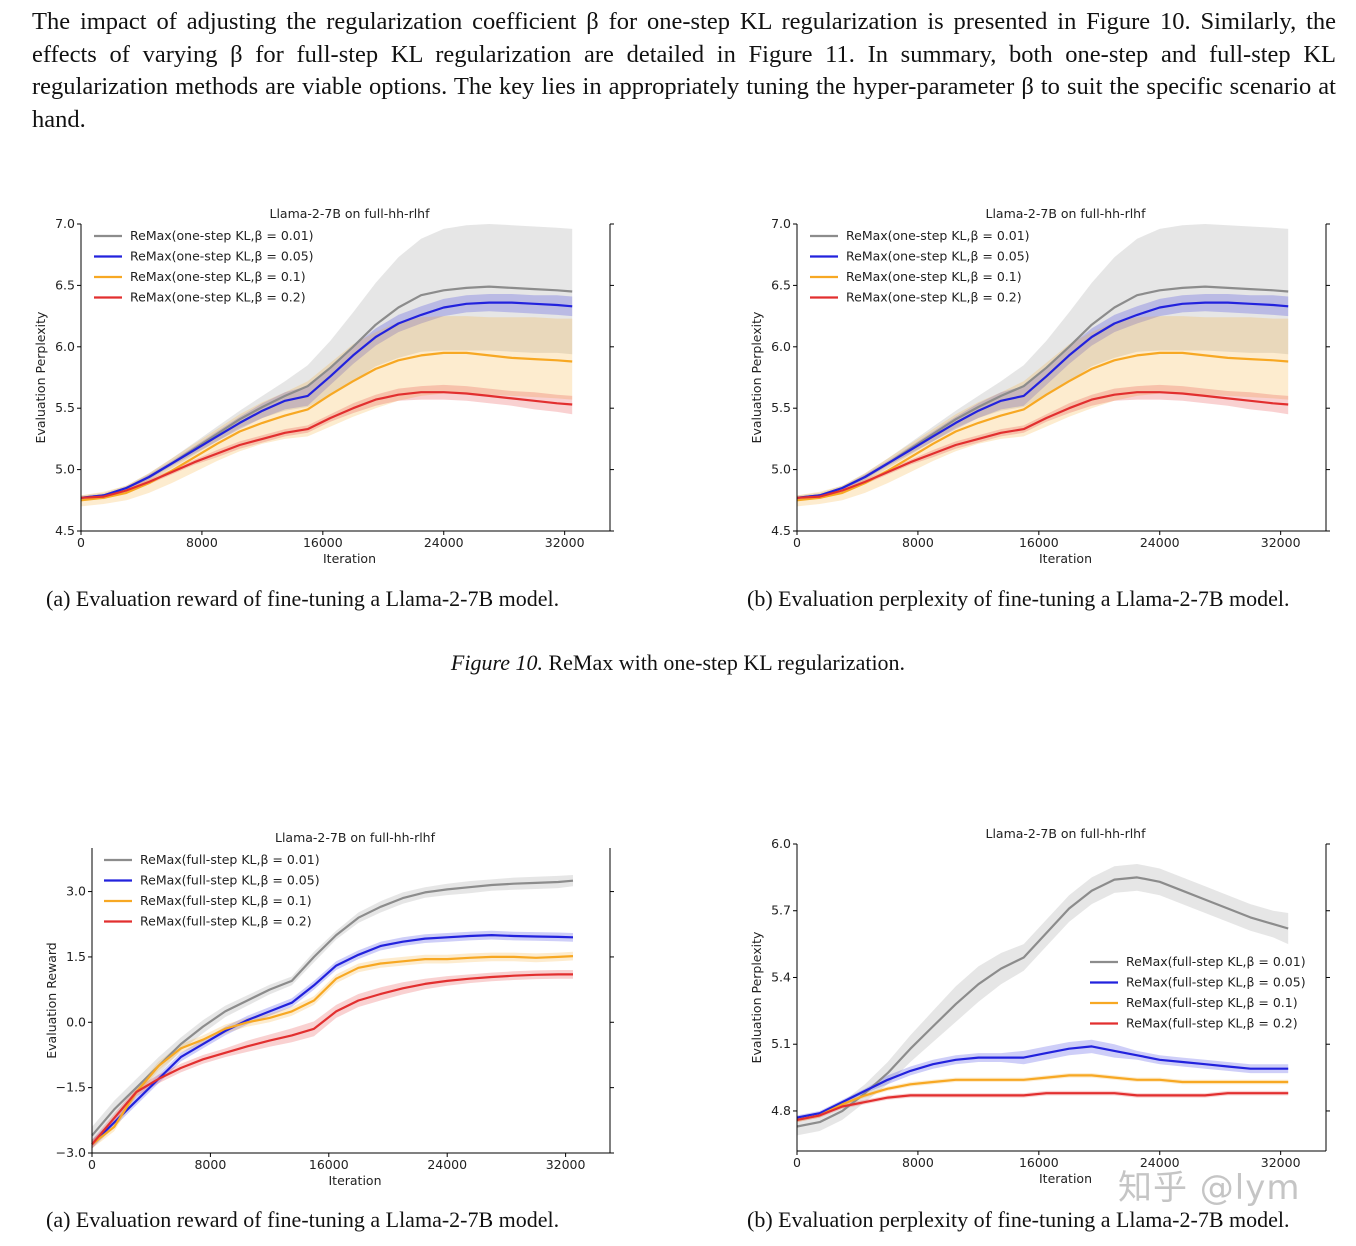 The image size is (1356, 1246). What do you see at coordinates (781, 1043) in the screenshot?
I see `y-tick-label: 5.1` at bounding box center [781, 1043].